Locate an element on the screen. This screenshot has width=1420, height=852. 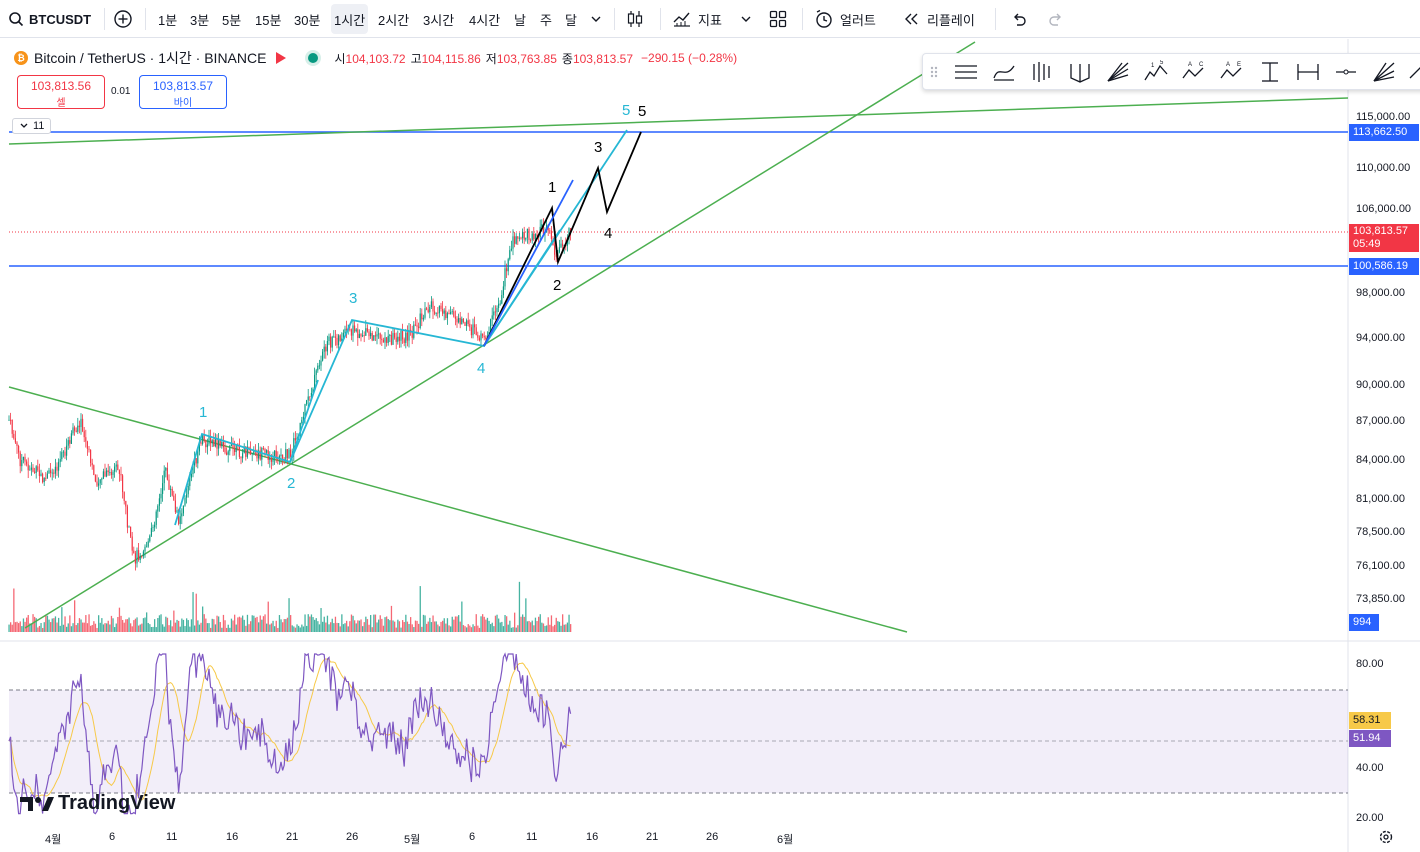
replay-button: 리플레이 is located at coordinates (939, 19).